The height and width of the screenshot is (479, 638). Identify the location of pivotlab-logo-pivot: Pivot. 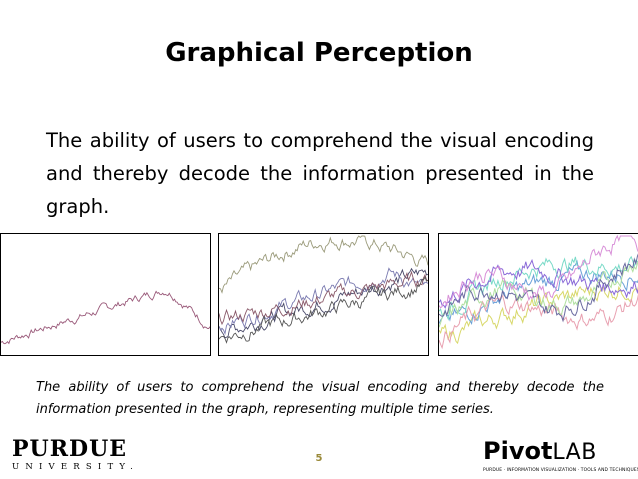
(518, 451).